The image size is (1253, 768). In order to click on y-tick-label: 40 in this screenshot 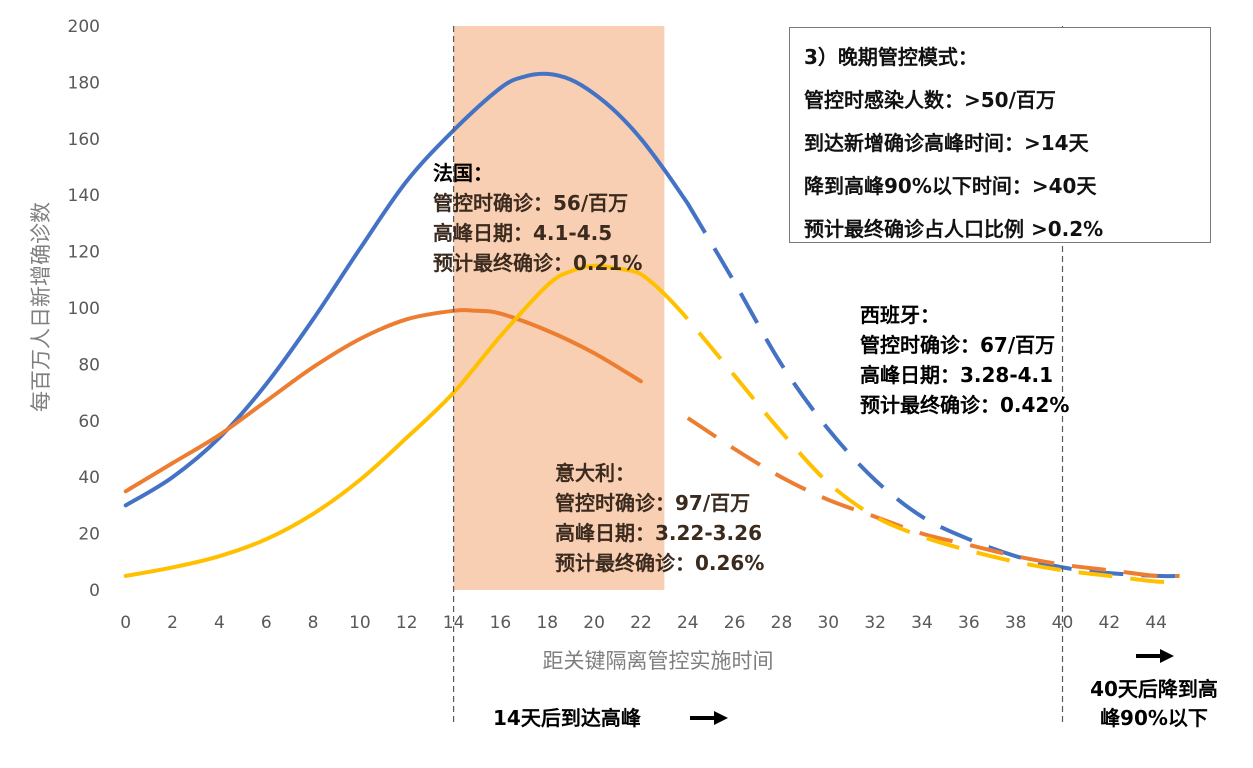, I will do `click(89, 478)`.